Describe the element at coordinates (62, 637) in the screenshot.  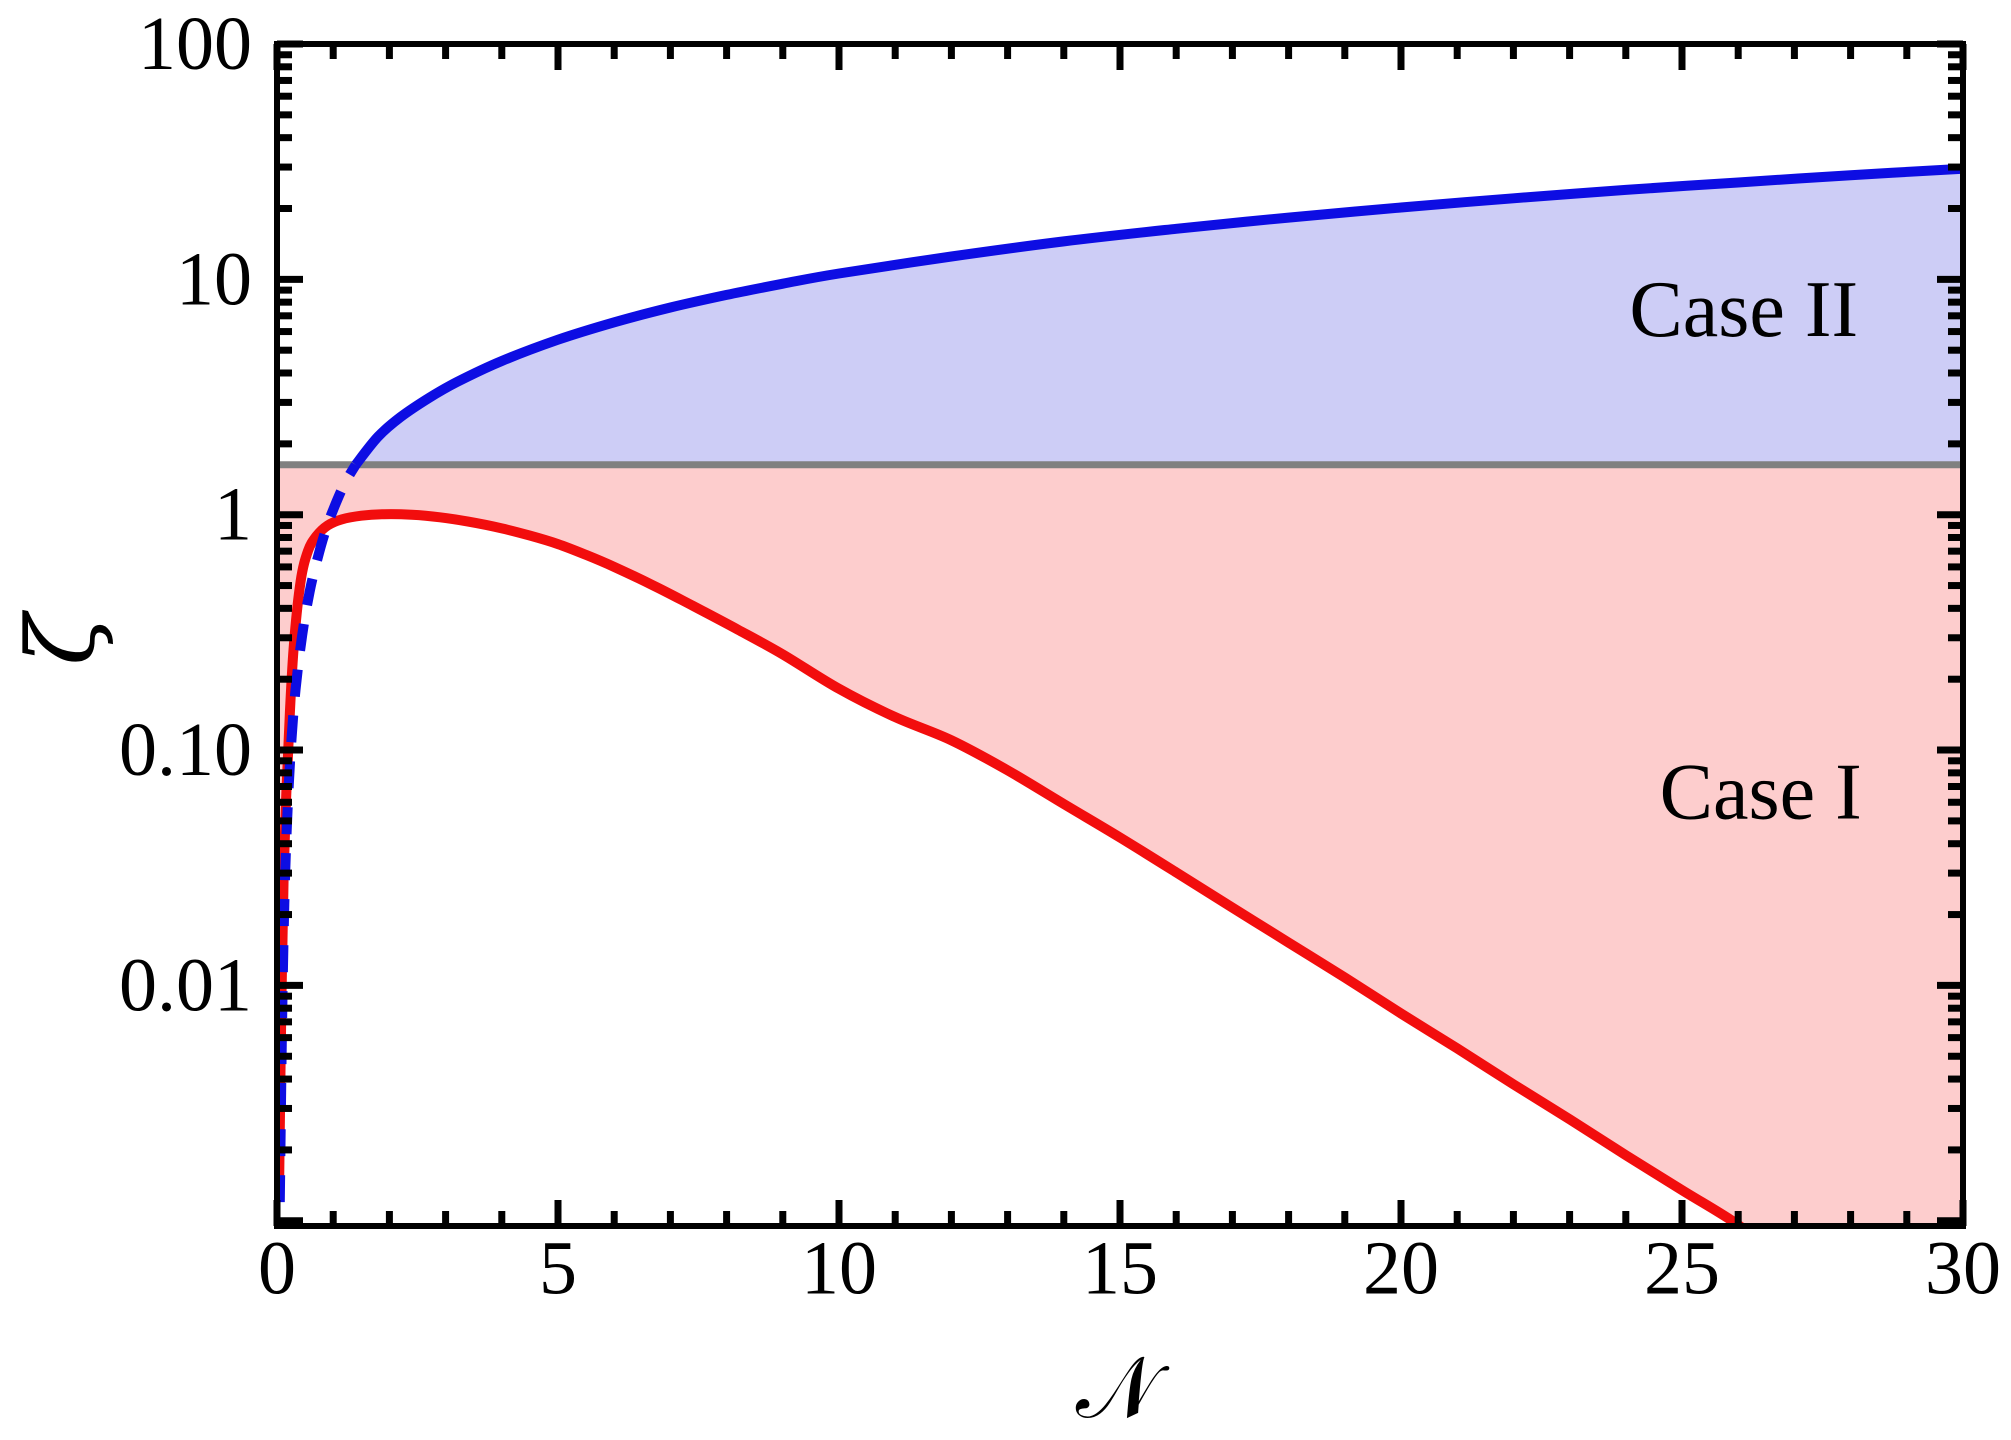
I see `y-axis-label: ζ` at that location.